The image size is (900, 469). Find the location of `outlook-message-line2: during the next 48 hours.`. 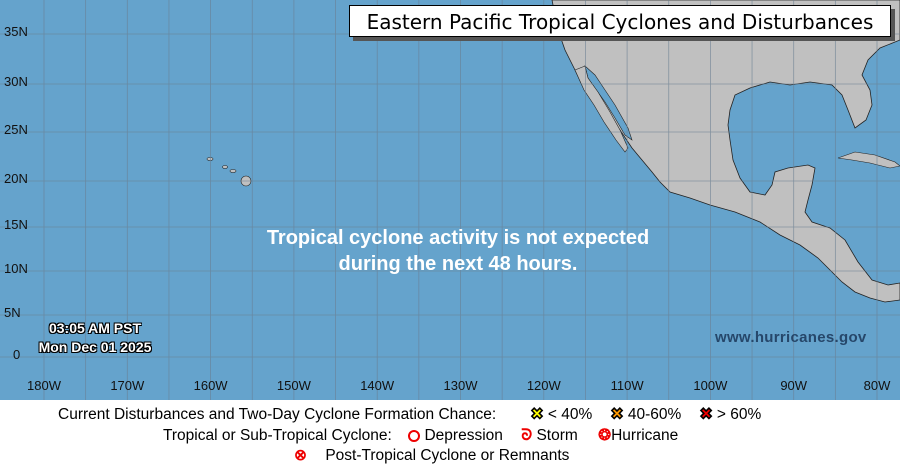

outlook-message-line2: during the next 48 hours. is located at coordinates (458, 264).